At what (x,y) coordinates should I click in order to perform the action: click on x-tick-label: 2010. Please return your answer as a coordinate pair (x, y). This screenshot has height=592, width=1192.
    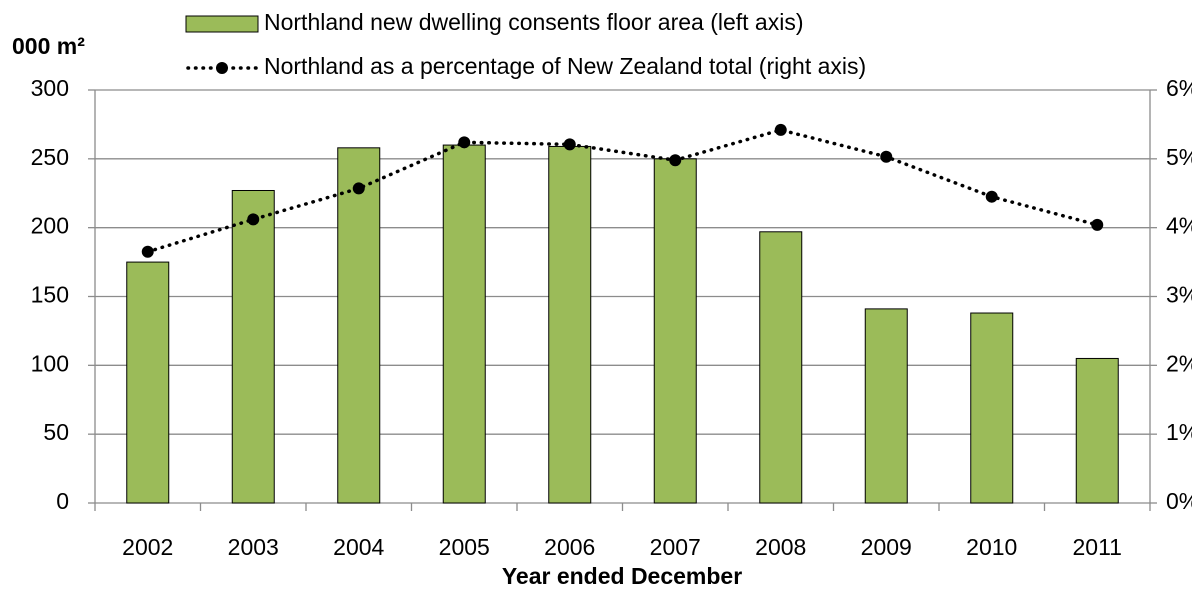
    Looking at the image, I should click on (991, 547).